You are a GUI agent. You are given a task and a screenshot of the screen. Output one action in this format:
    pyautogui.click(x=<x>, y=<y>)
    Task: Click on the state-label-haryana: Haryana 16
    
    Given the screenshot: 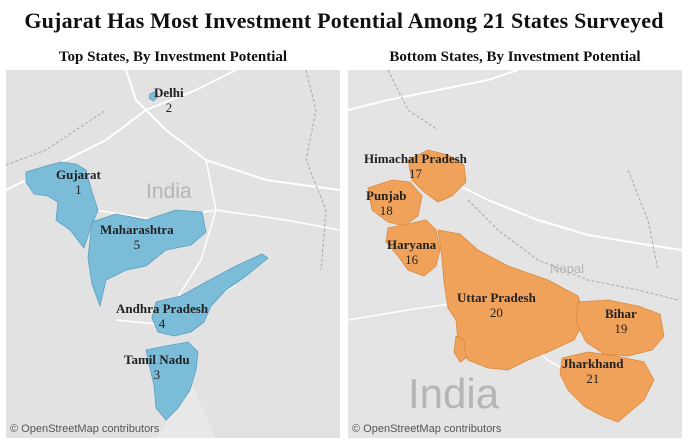 What is the action you would take?
    pyautogui.click(x=411, y=252)
    